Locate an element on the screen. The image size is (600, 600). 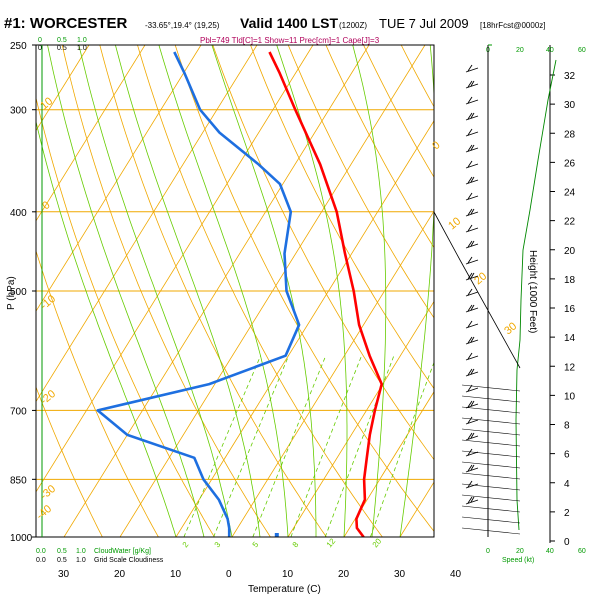
mixing-ratio-label: 8 is located at coordinates (296, 545).